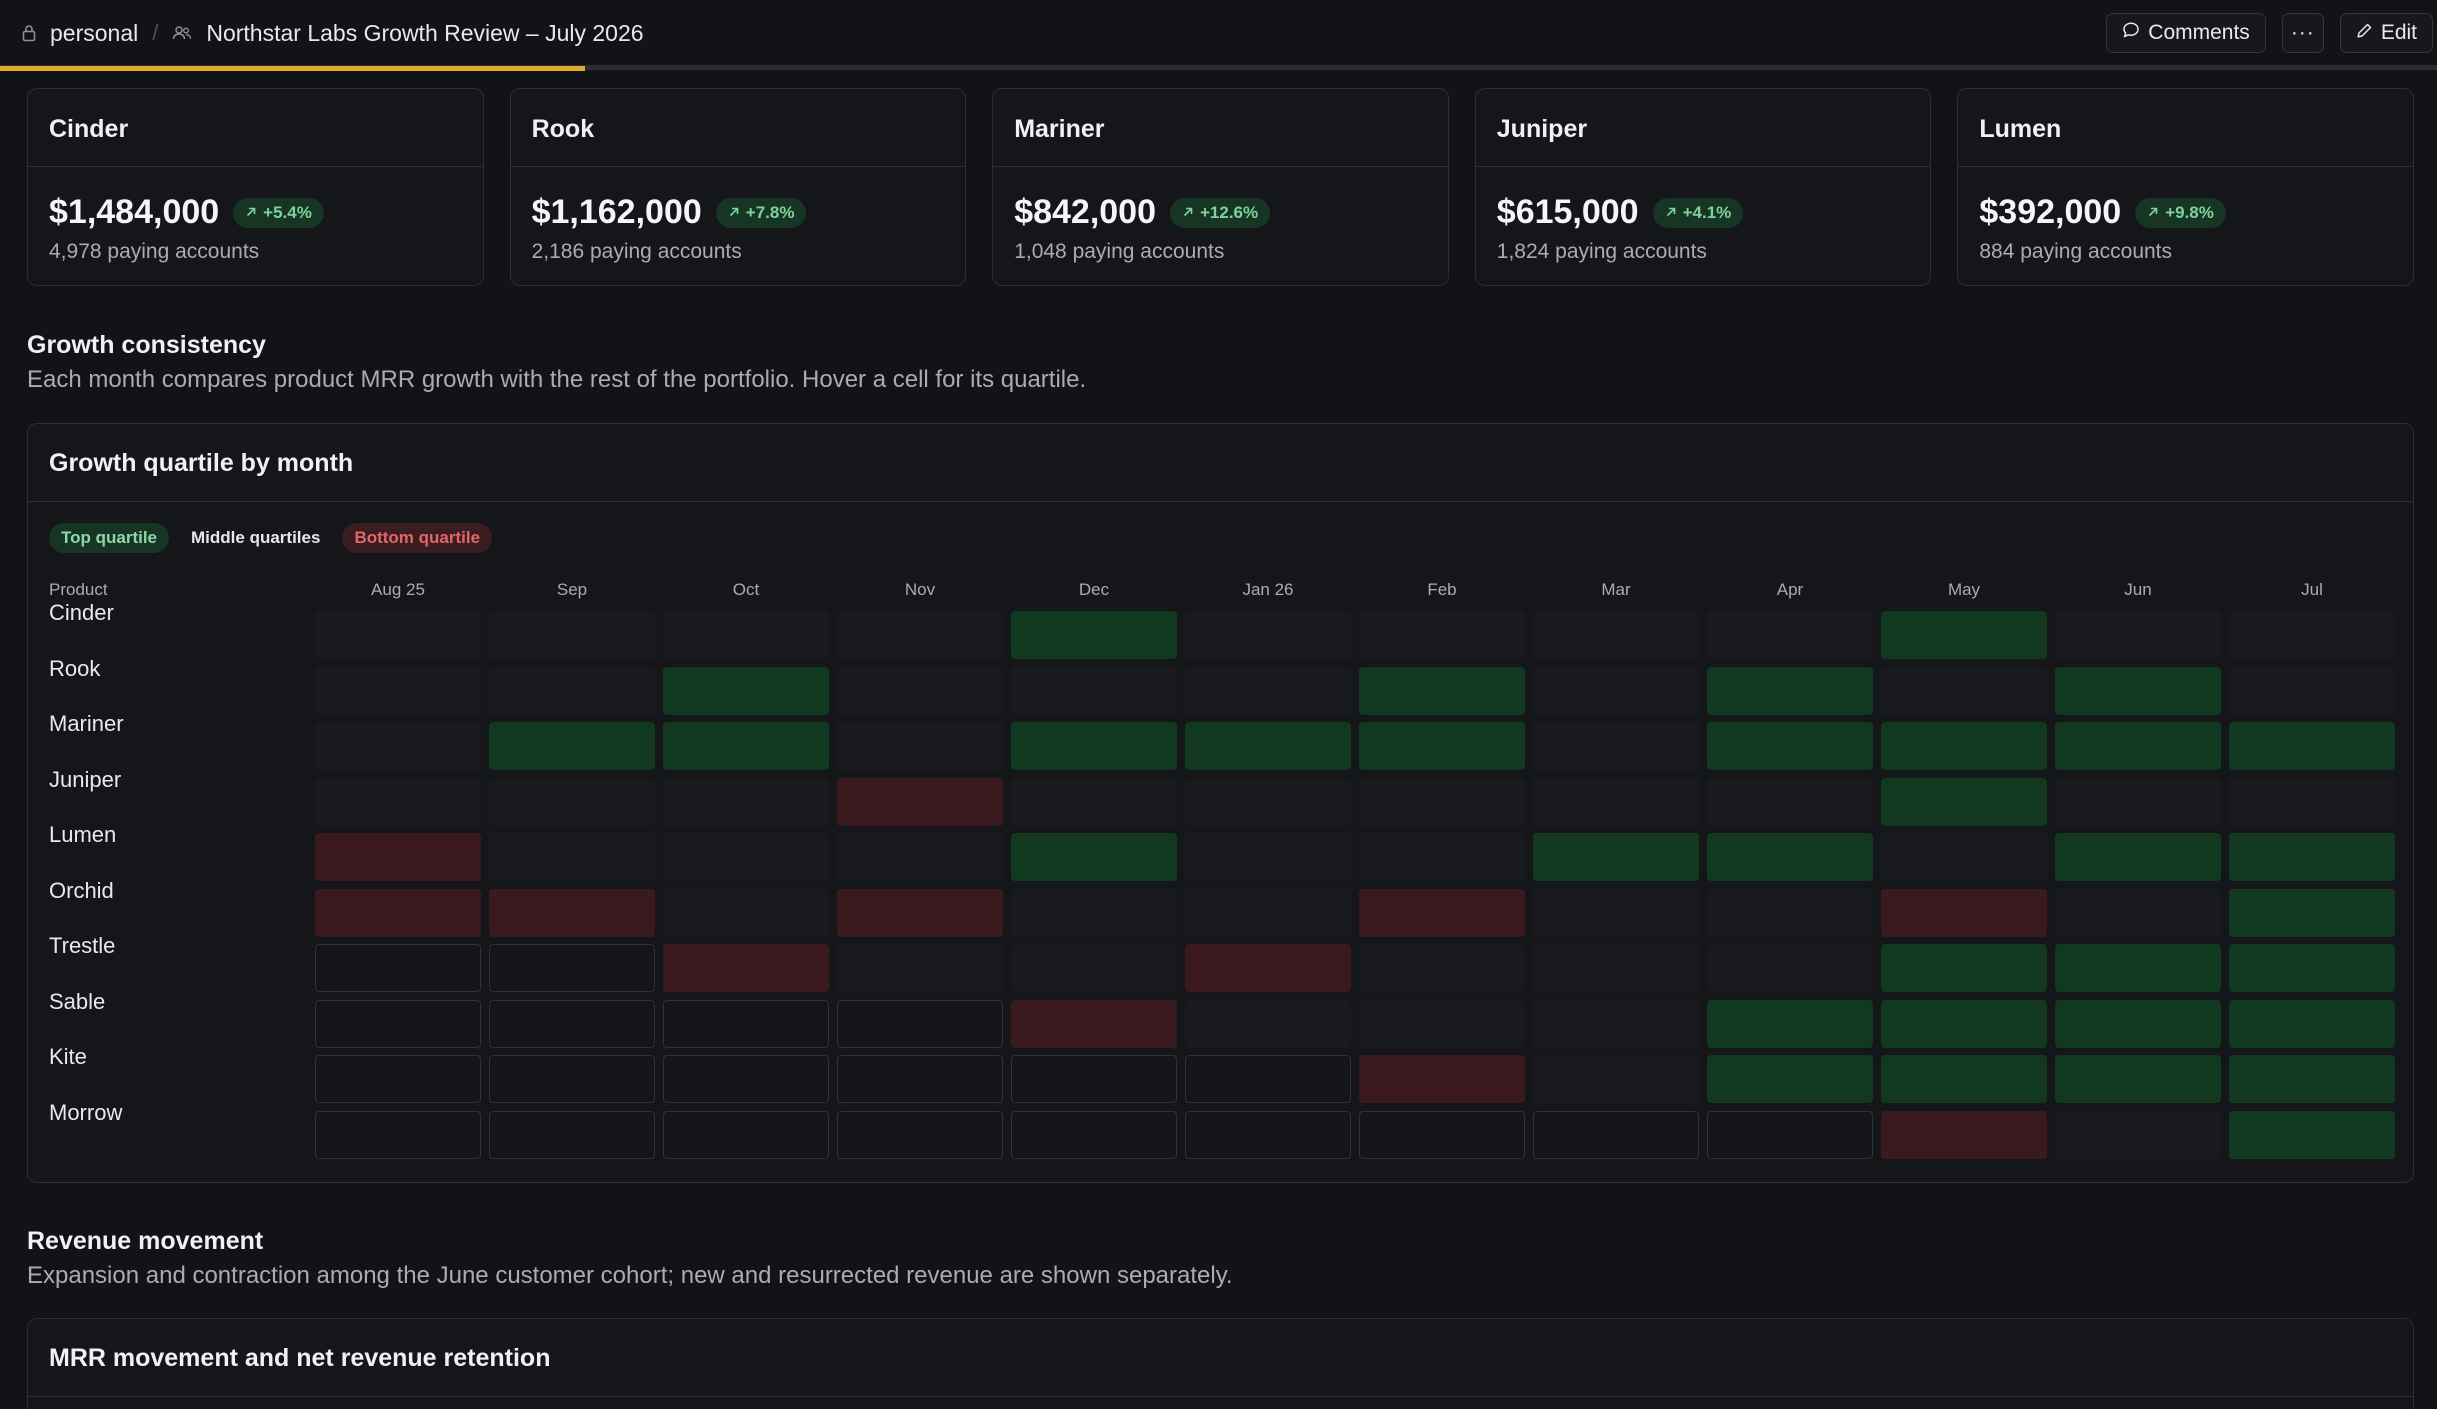  Describe the element at coordinates (425, 32) in the screenshot. I see `document-title: Northstar Labs Growth Review – July 2026` at that location.